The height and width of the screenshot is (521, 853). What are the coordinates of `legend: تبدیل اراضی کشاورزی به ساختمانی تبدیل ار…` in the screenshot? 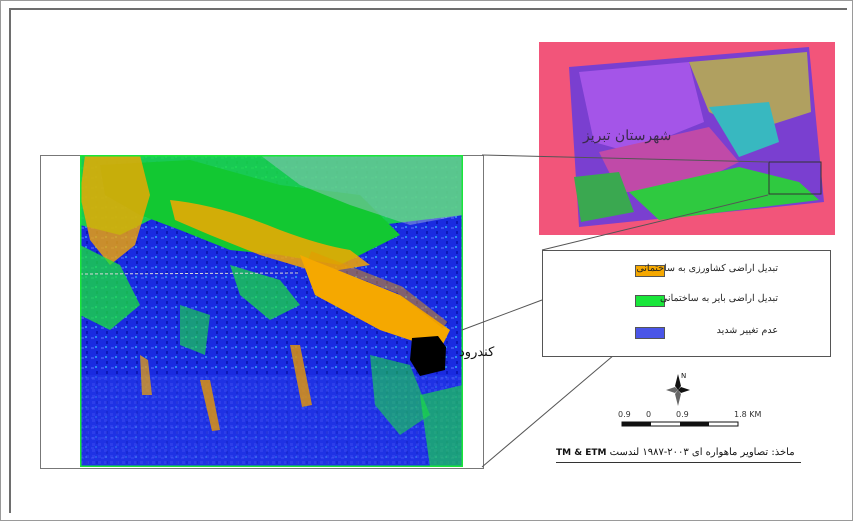 It's located at (686, 303).